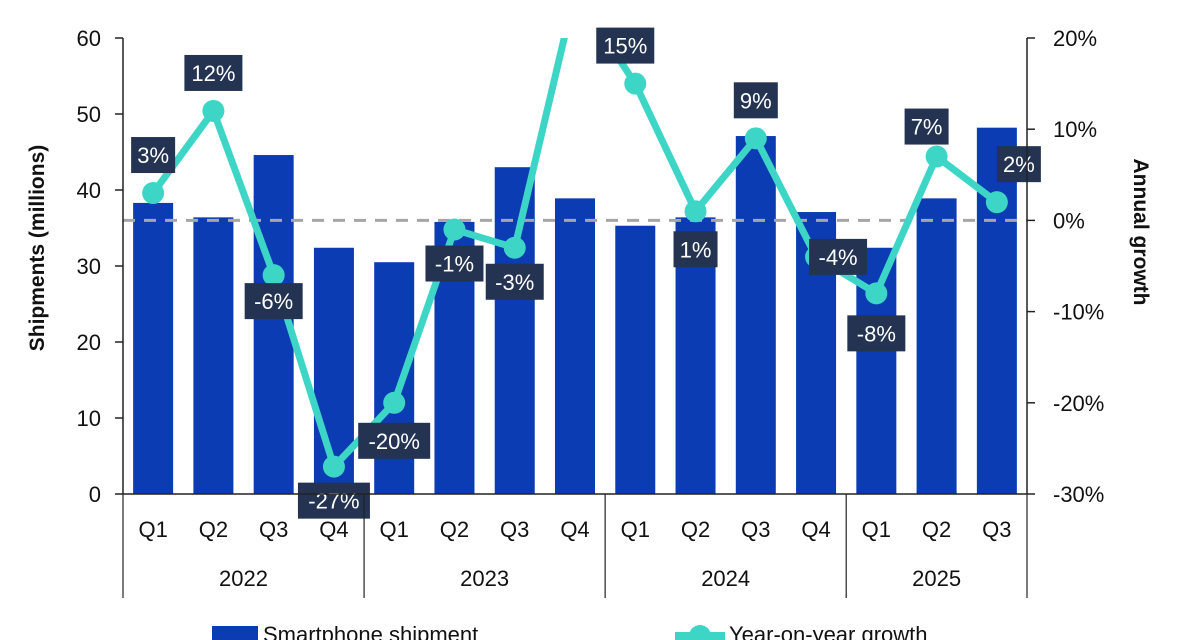 The image size is (1200, 640). I want to click on data-label-text: 7%, so click(927, 127).